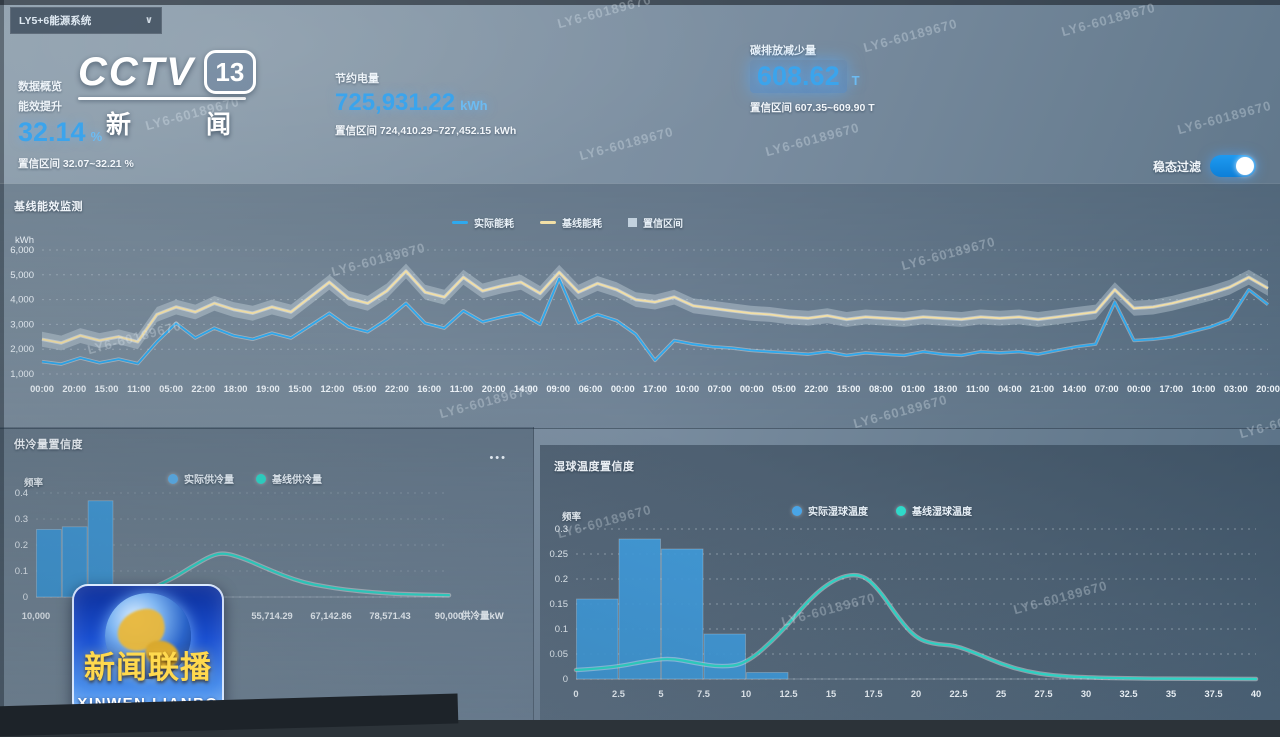 This screenshot has height=737, width=1280. I want to click on svg-text: 04:00, so click(1010, 389).